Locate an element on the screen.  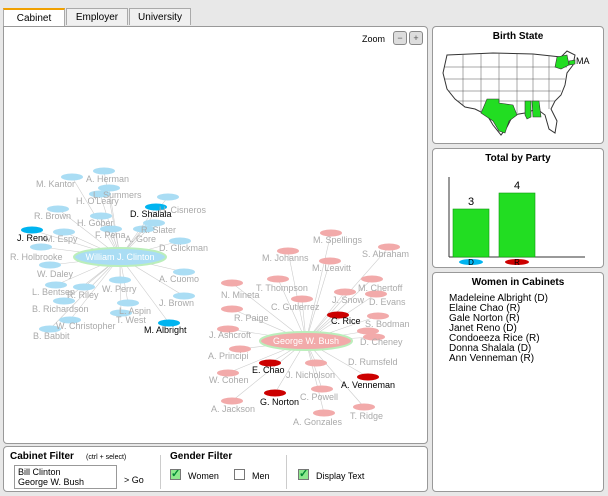
member-label: M. Espy is located at coordinates (61, 239).